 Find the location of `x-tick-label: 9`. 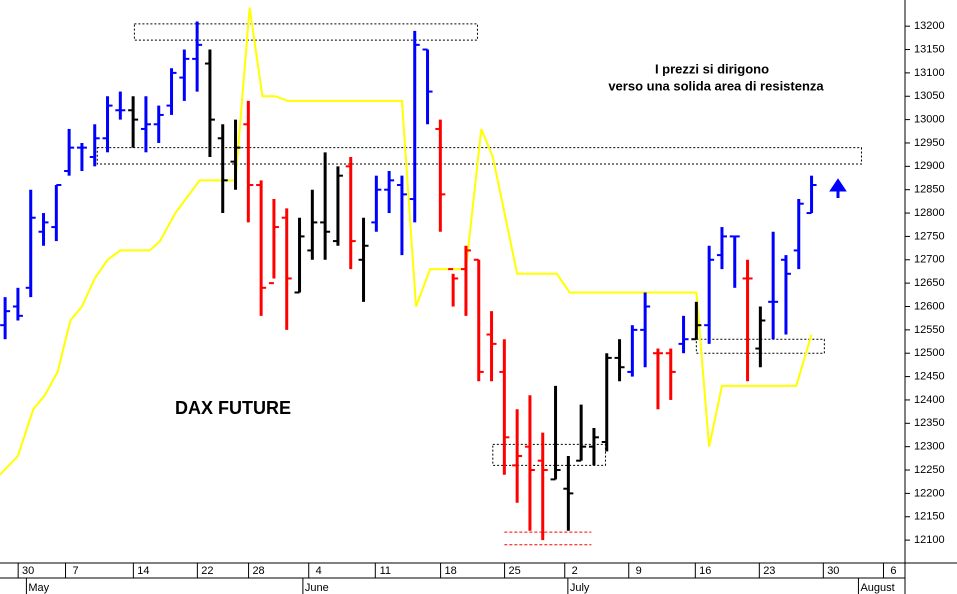

x-tick-label: 9 is located at coordinates (639, 571).